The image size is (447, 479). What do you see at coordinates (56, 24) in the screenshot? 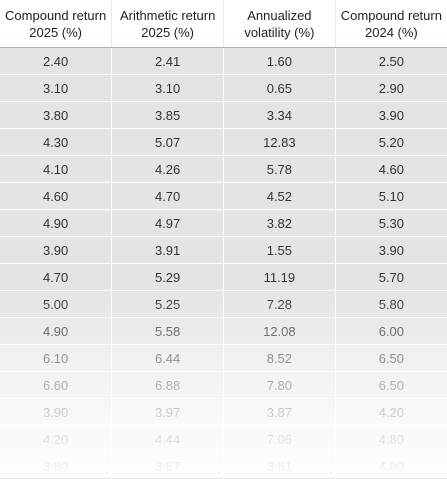
I see `column-header: Compound return 2025 (%)` at bounding box center [56, 24].